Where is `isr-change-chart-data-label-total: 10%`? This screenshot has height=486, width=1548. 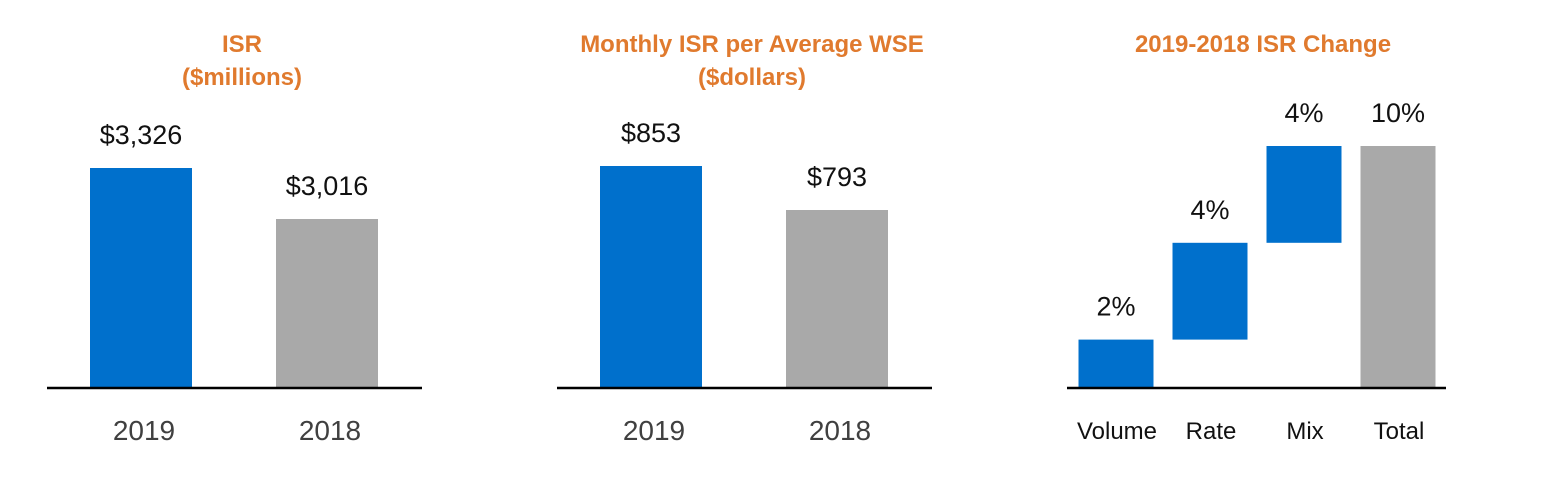 isr-change-chart-data-label-total: 10% is located at coordinates (1398, 113).